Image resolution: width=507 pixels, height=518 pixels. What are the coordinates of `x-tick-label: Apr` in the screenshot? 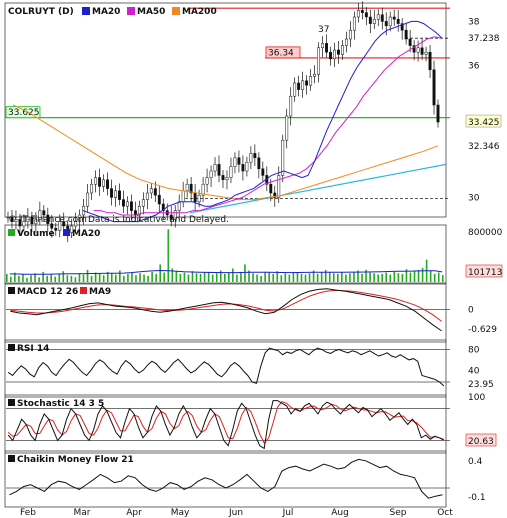 It's located at (134, 513).